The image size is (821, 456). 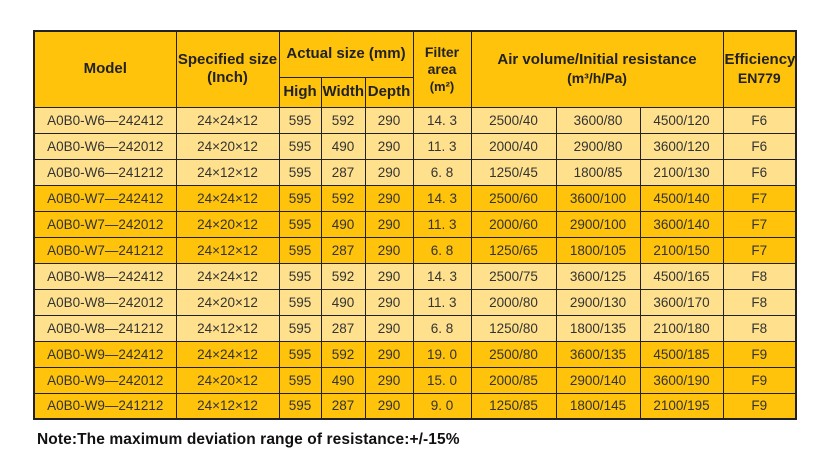 I want to click on cell-air-volume-1: 2000/85, so click(x=513, y=380).